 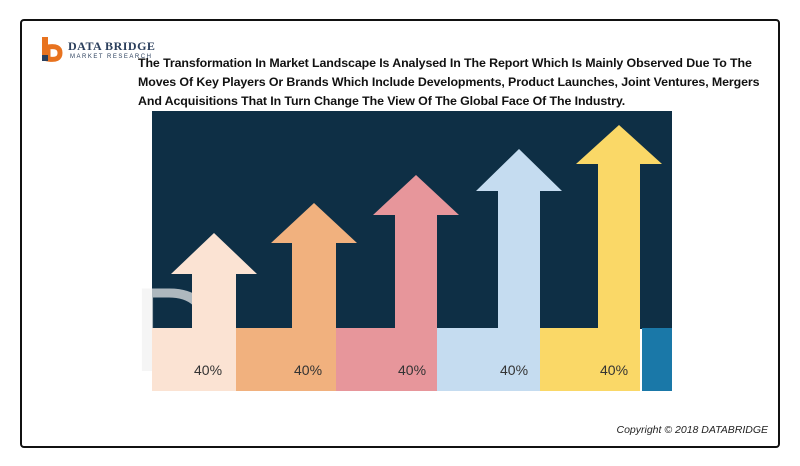 I want to click on logo: DATA BRIDGE MARKET RESEARCH, so click(x=97, y=57).